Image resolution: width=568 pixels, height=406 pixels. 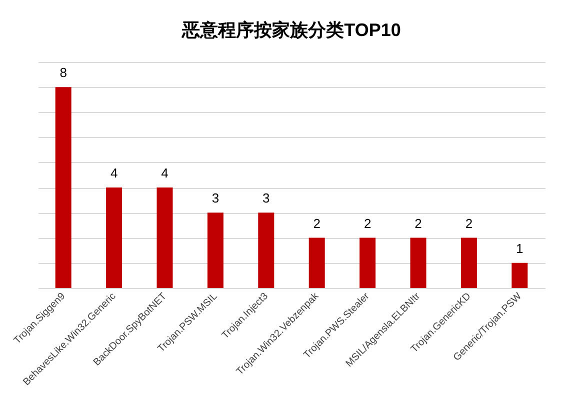 I want to click on data-label: 1, so click(x=520, y=248).